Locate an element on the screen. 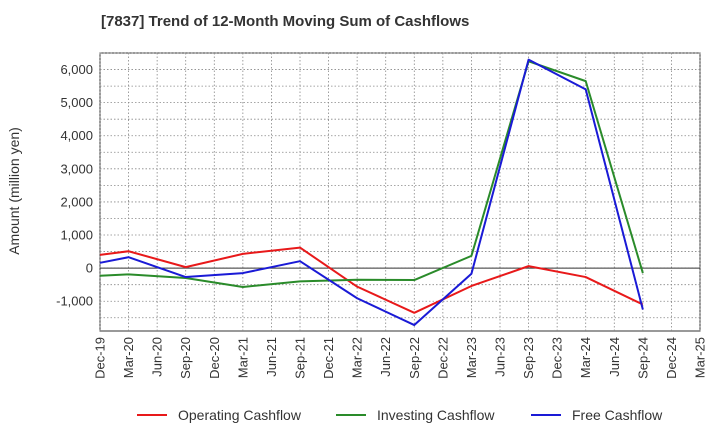 The image size is (720, 440). x-tick-label: Sep-24 is located at coordinates (642, 358).